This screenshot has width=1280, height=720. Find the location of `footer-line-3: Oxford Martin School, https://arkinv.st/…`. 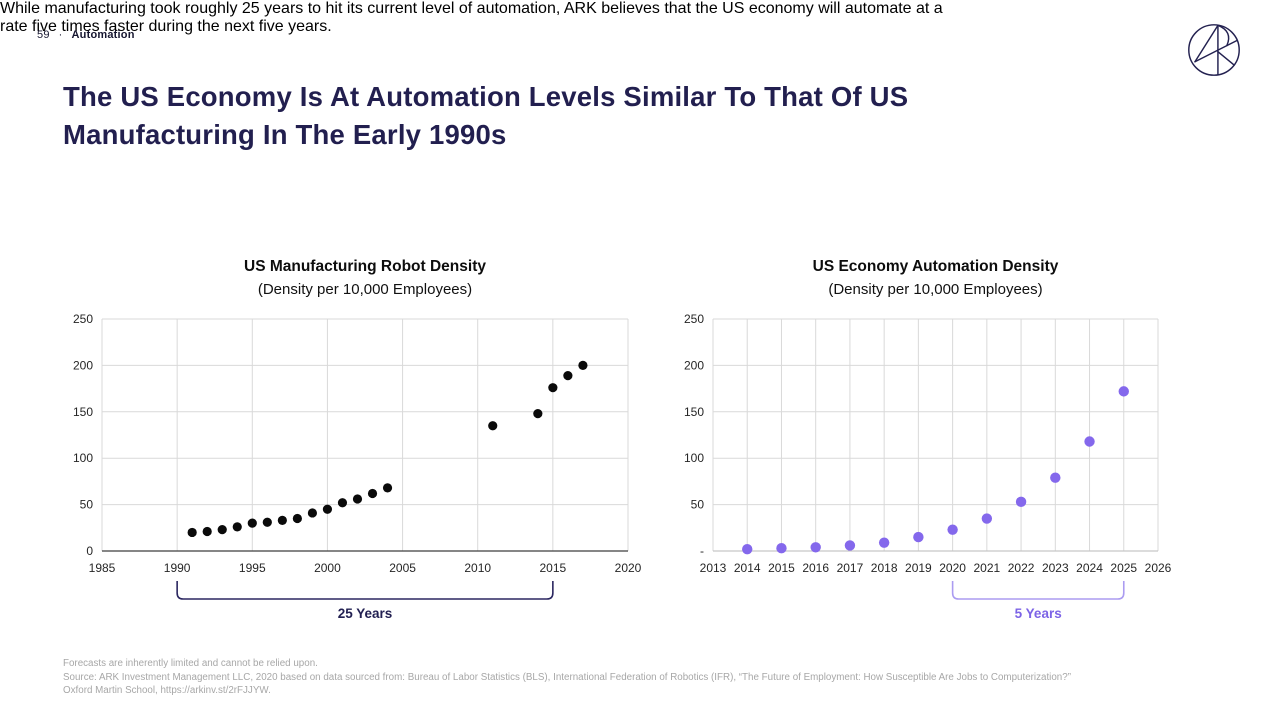

footer-line-3: Oxford Martin School, https://arkinv.st/… is located at coordinates (167, 691).